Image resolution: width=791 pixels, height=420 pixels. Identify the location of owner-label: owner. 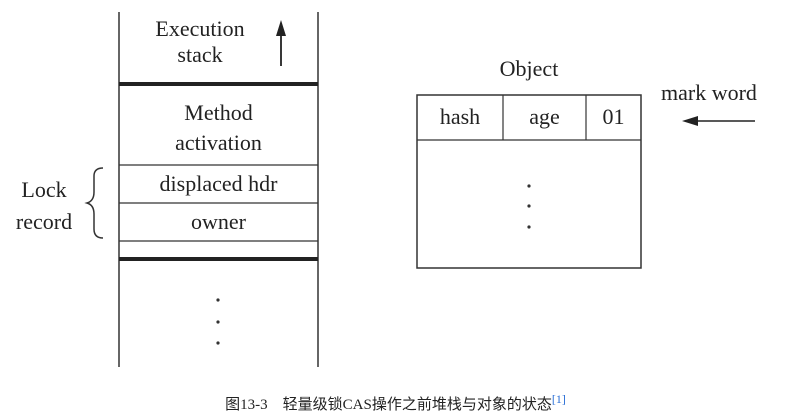
(218, 221).